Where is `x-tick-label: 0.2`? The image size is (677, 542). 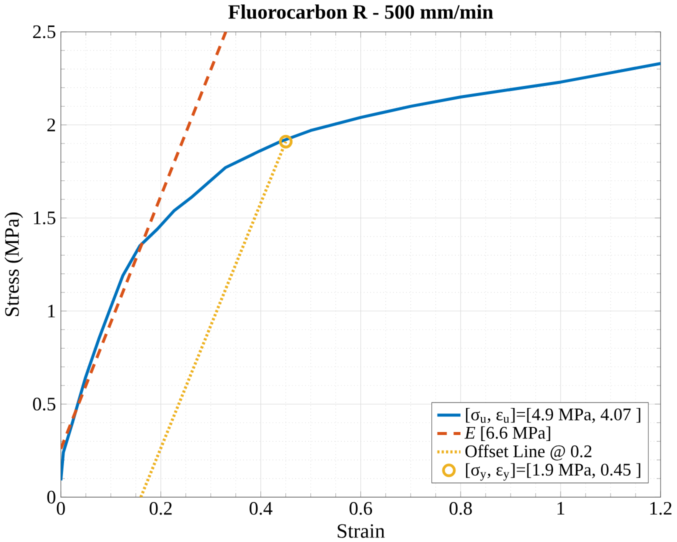
x-tick-label: 0.2 is located at coordinates (161, 508).